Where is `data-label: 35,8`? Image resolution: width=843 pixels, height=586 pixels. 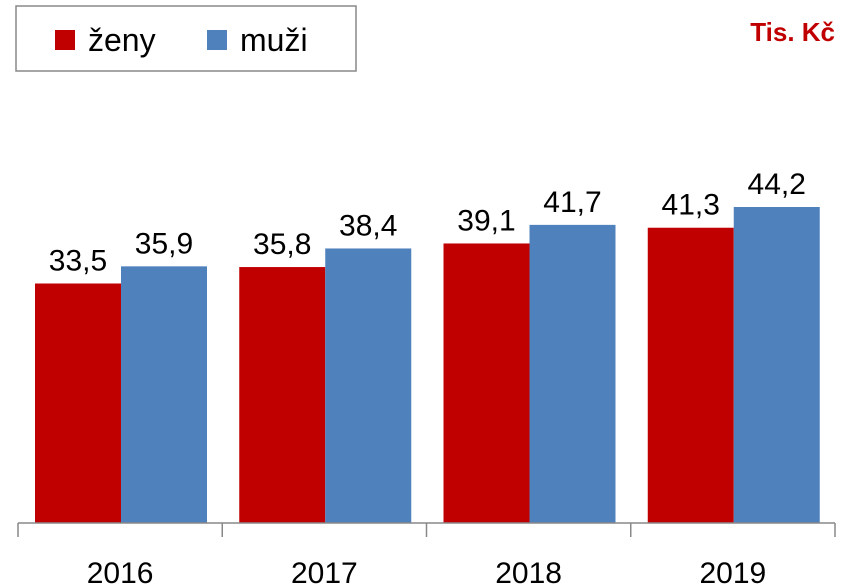 data-label: 35,8 is located at coordinates (282, 244).